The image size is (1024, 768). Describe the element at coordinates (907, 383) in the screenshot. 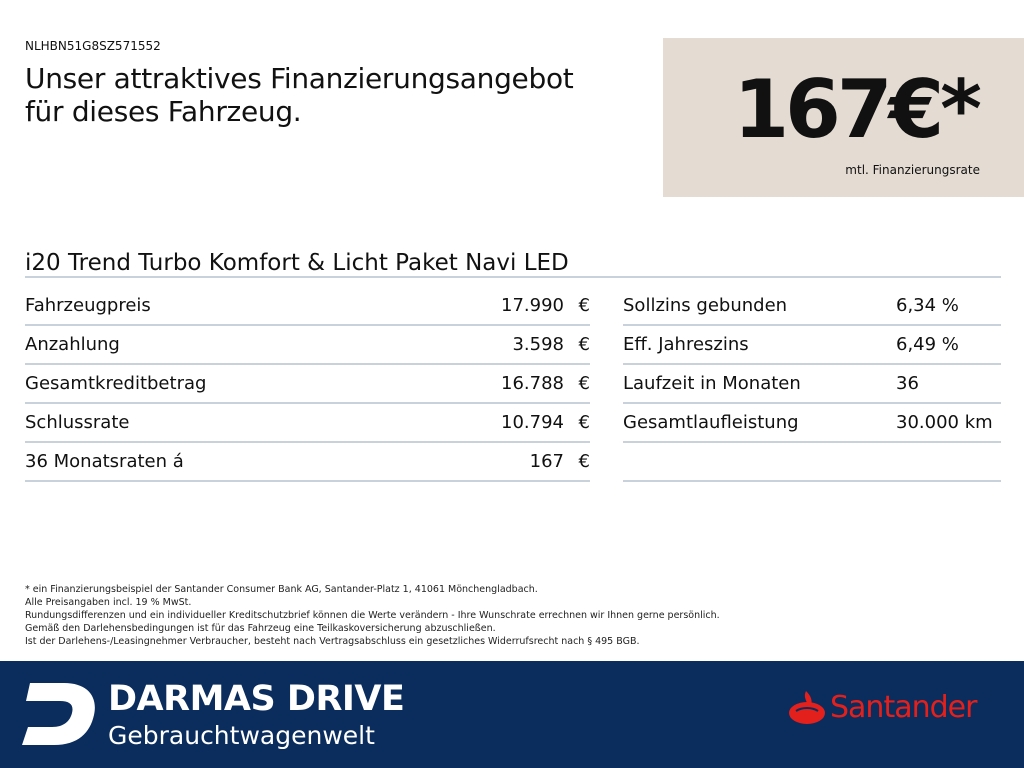

I see `row-value: 36` at that location.